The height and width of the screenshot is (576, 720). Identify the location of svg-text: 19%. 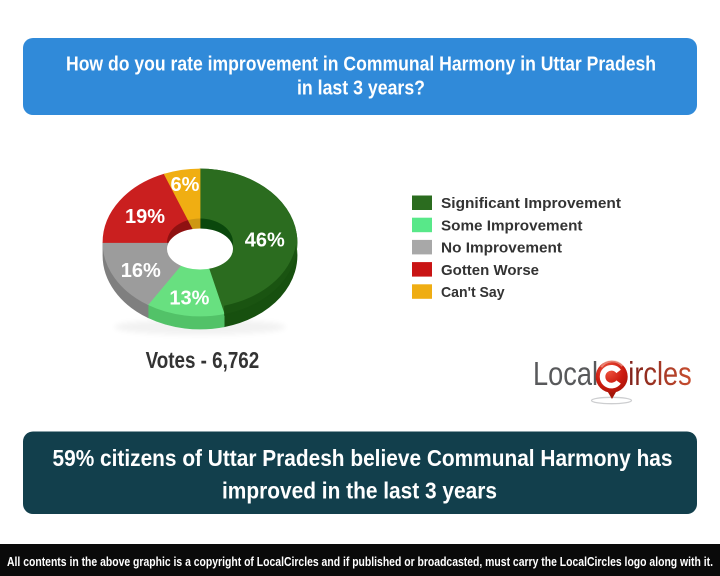
(145, 217).